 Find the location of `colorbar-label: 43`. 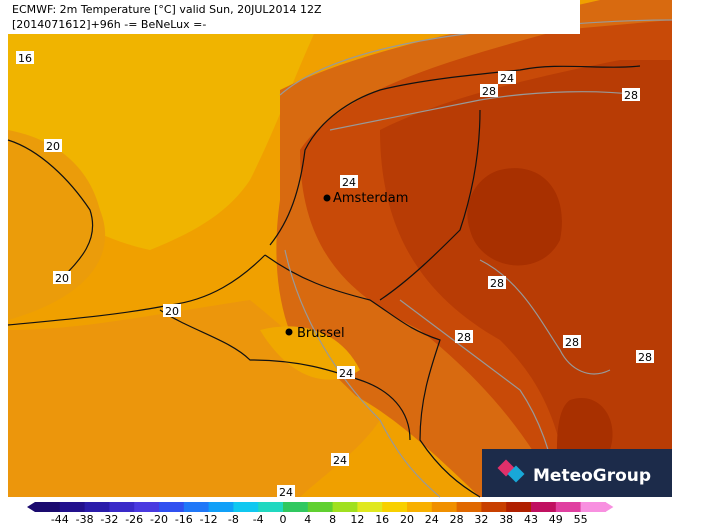

colorbar-label: 43 is located at coordinates (531, 519).